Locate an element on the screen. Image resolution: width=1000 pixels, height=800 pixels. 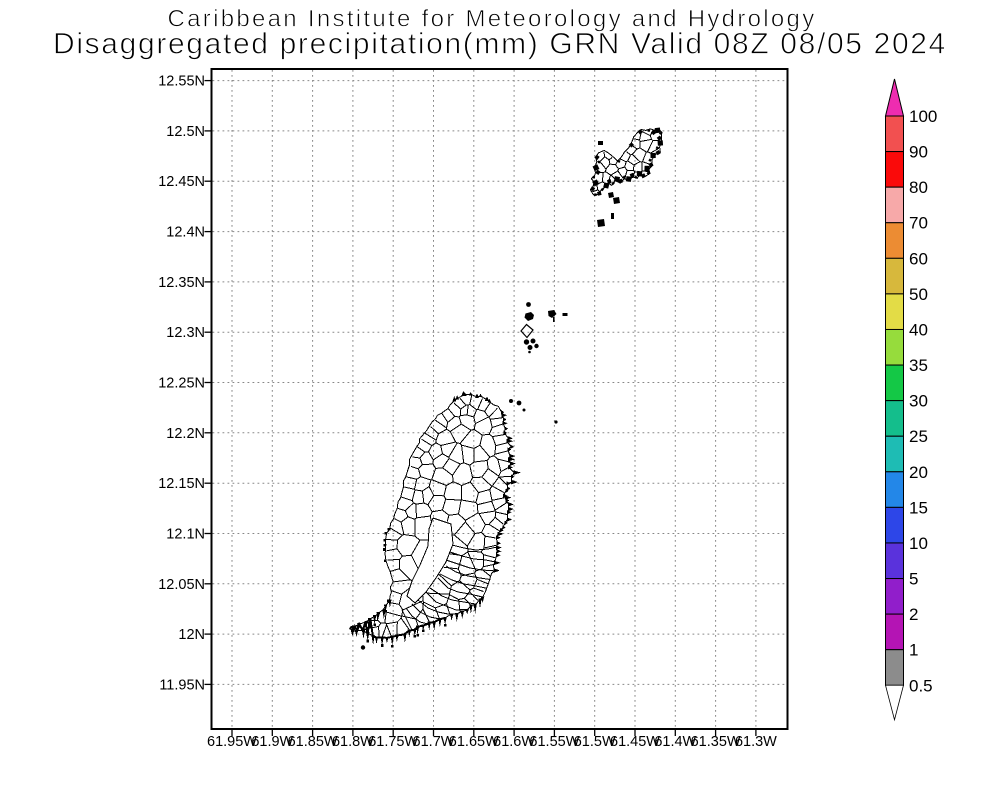
svg-text: 61.75W is located at coordinates (393, 742).